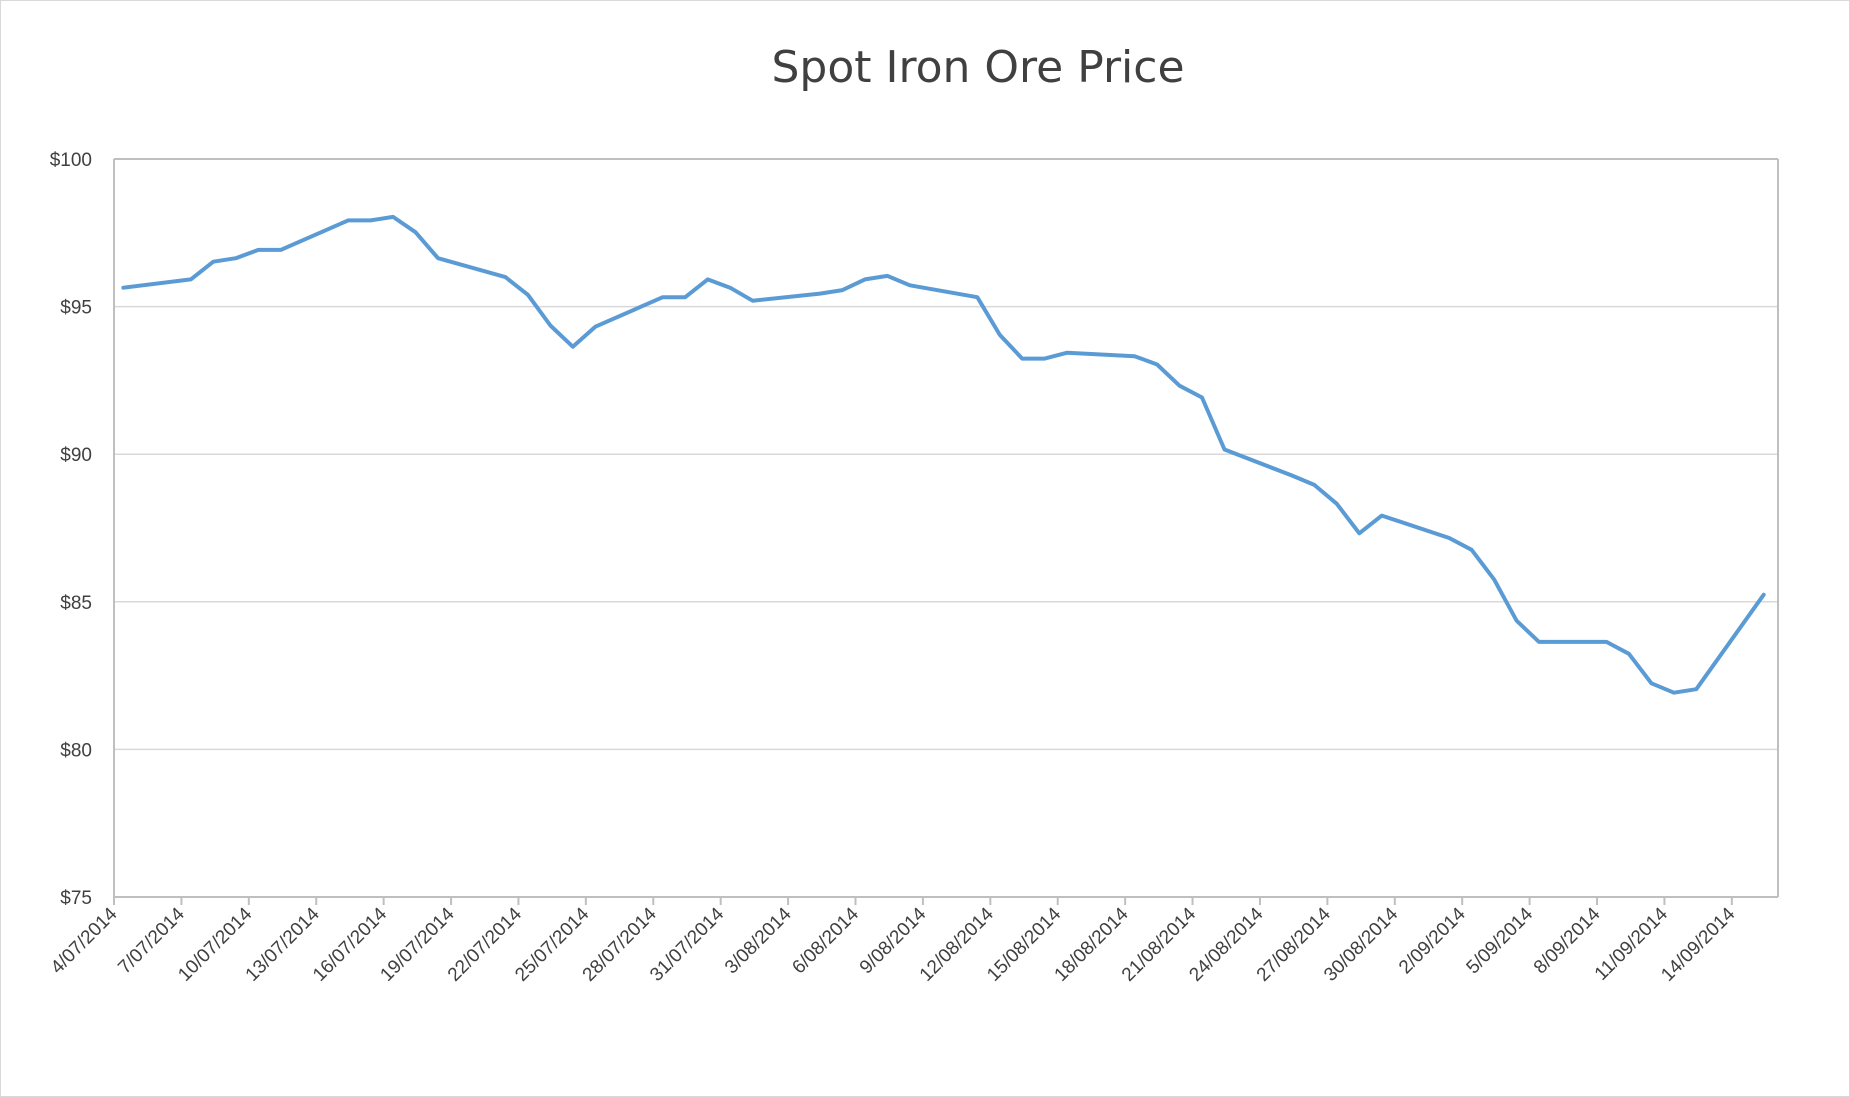  Describe the element at coordinates (76, 308) in the screenshot. I see `y-tick-label: $95` at that location.